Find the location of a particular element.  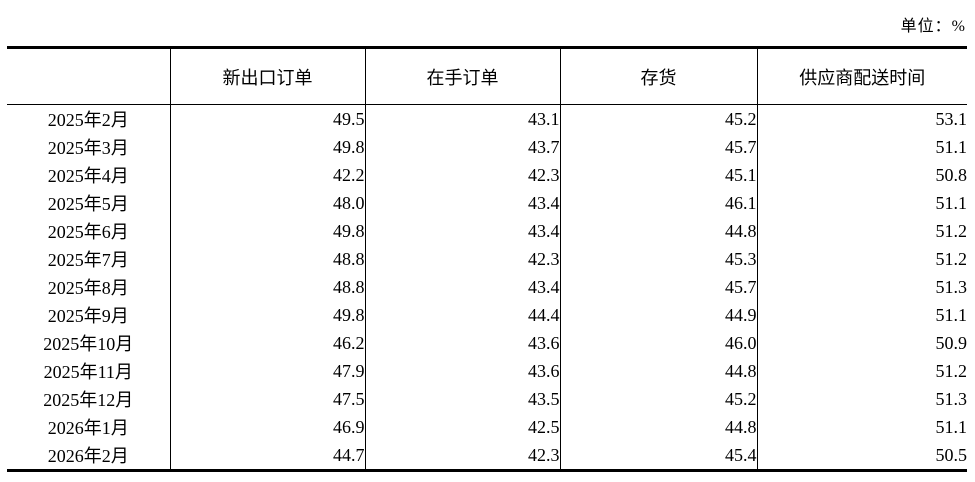

header-cell-inventory: 存货 is located at coordinates (658, 76).